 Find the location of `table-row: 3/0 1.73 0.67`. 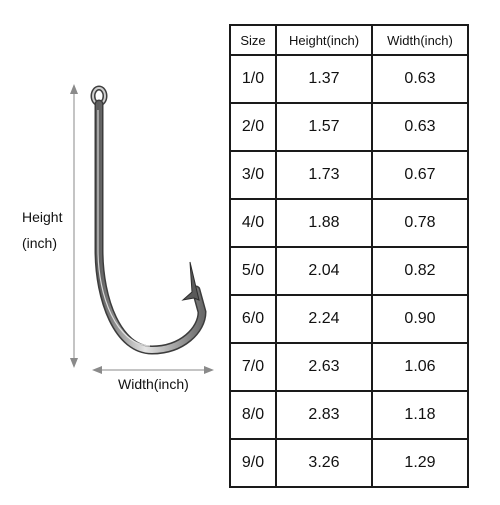

table-row: 3/0 1.73 0.67 is located at coordinates (349, 175).